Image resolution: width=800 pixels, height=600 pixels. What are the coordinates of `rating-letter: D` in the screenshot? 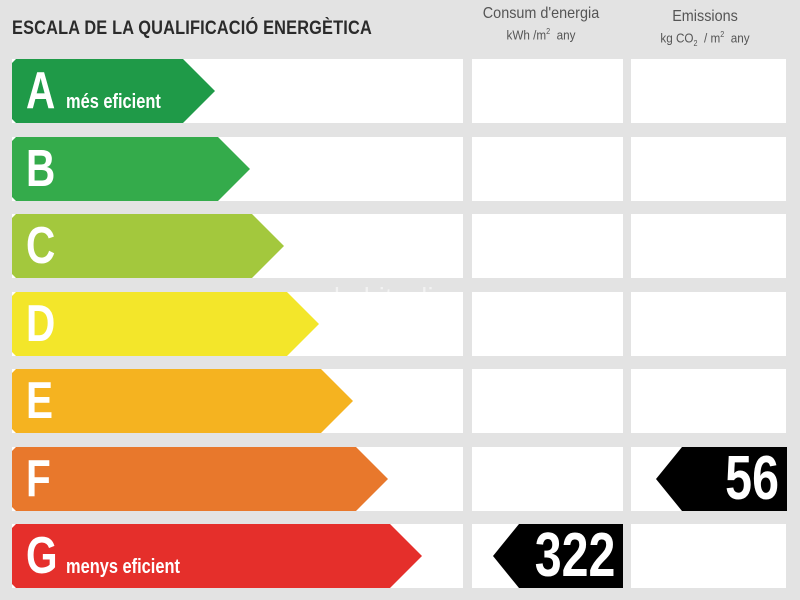 It's located at (41, 324).